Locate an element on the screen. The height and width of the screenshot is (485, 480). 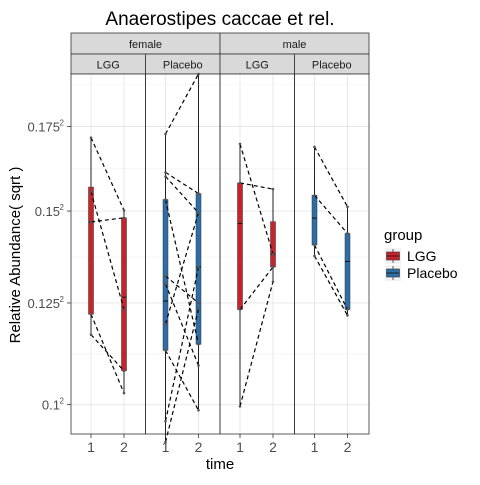
legend-label-lgg: LGG is located at coordinates (422, 256).